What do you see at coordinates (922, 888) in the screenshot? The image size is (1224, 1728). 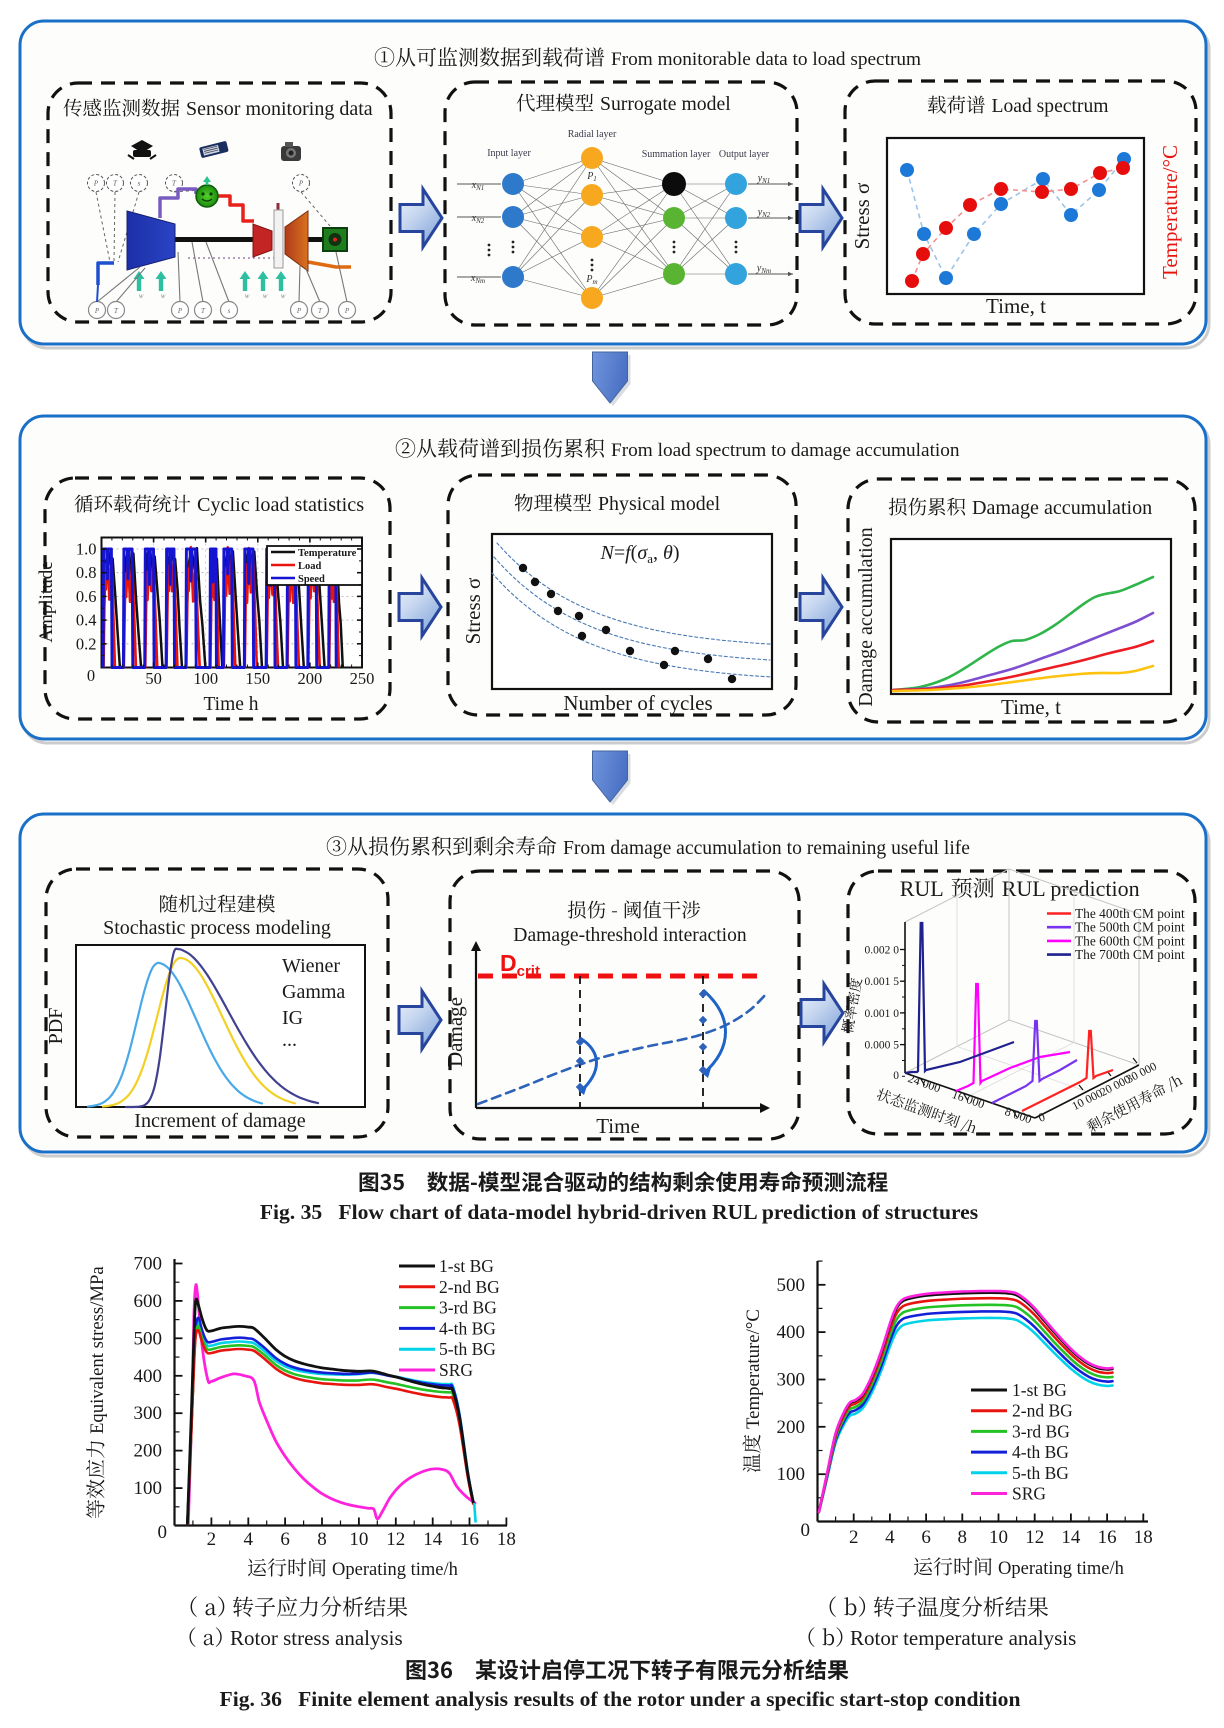 I see `svg-text: RUL` at bounding box center [922, 888].